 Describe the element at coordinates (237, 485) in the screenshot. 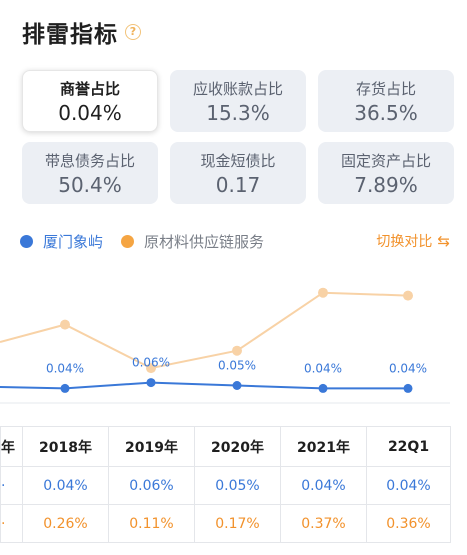

I see `table-cell: 0.05%` at that location.